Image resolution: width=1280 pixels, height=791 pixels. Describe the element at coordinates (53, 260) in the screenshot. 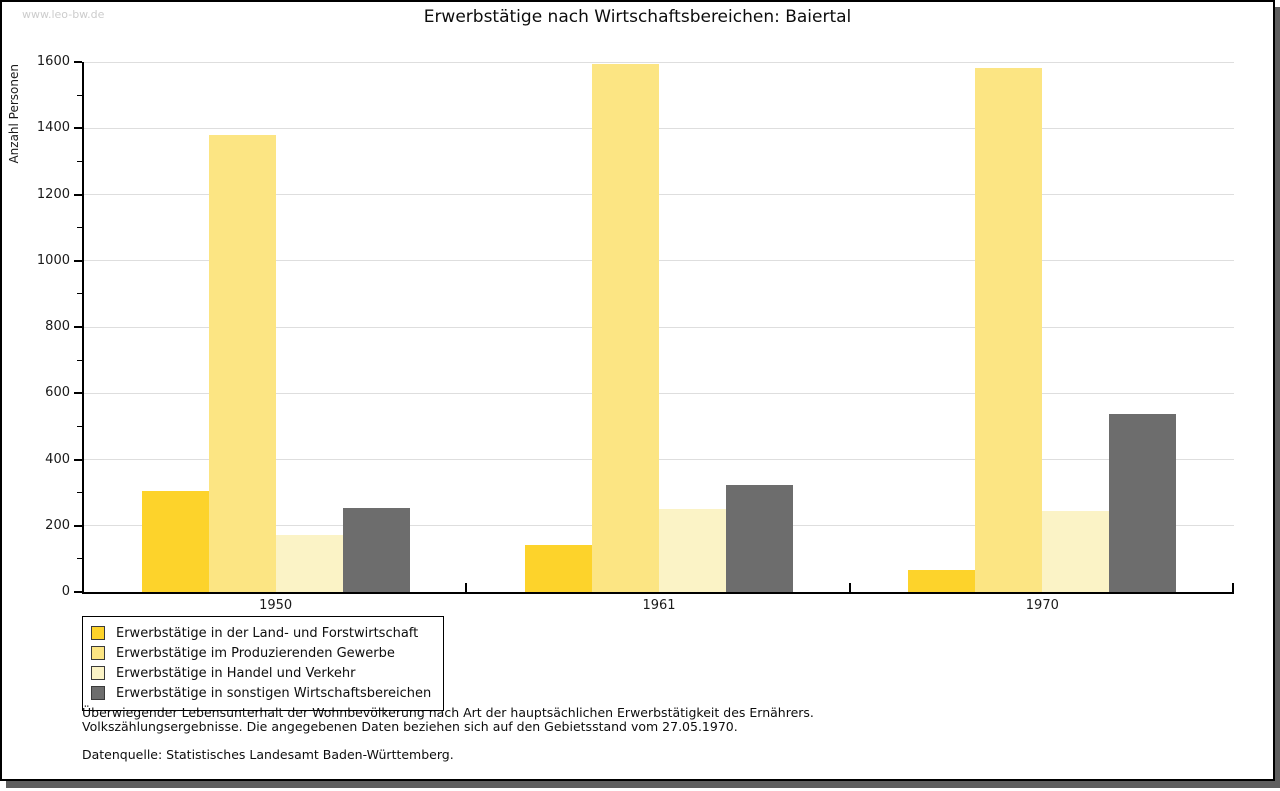

I see `y-axis-tick-label: 1000` at that location.